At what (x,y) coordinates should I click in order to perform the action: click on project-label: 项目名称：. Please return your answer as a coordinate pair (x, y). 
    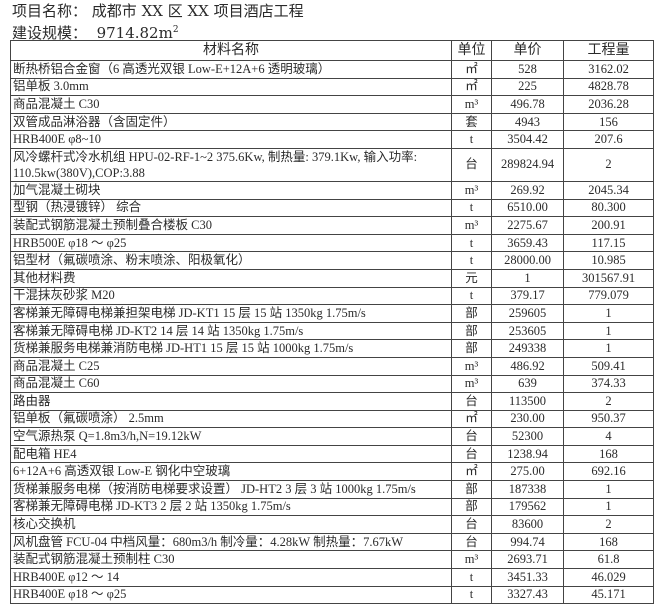
    Looking at the image, I should click on (50, 11).